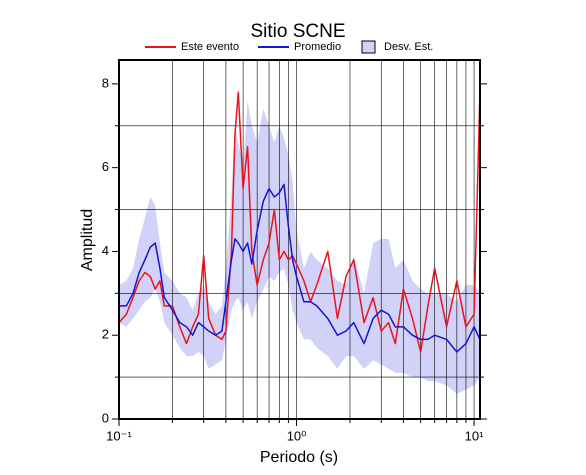 Image resolution: width=586 pixels, height=475 pixels. Describe the element at coordinates (297, 31) in the screenshot. I see `chart-title: Sitio SCNE` at that location.